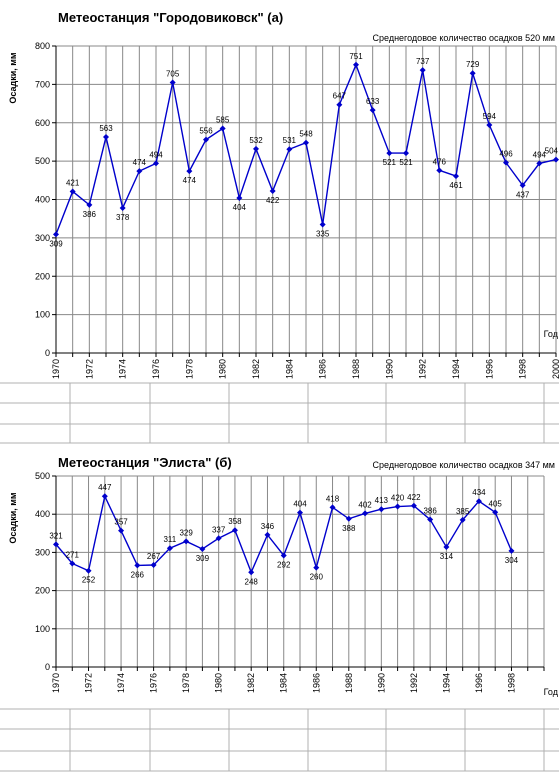  I want to click on y-tick-label: 200, so click(42, 591).